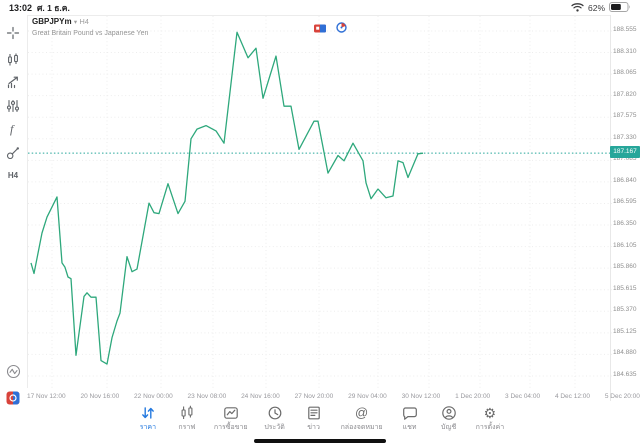 The width and height of the screenshot is (640, 447). What do you see at coordinates (314, 396) in the screenshot?
I see `time-axis-label: 27 Nov 20:00` at bounding box center [314, 396].